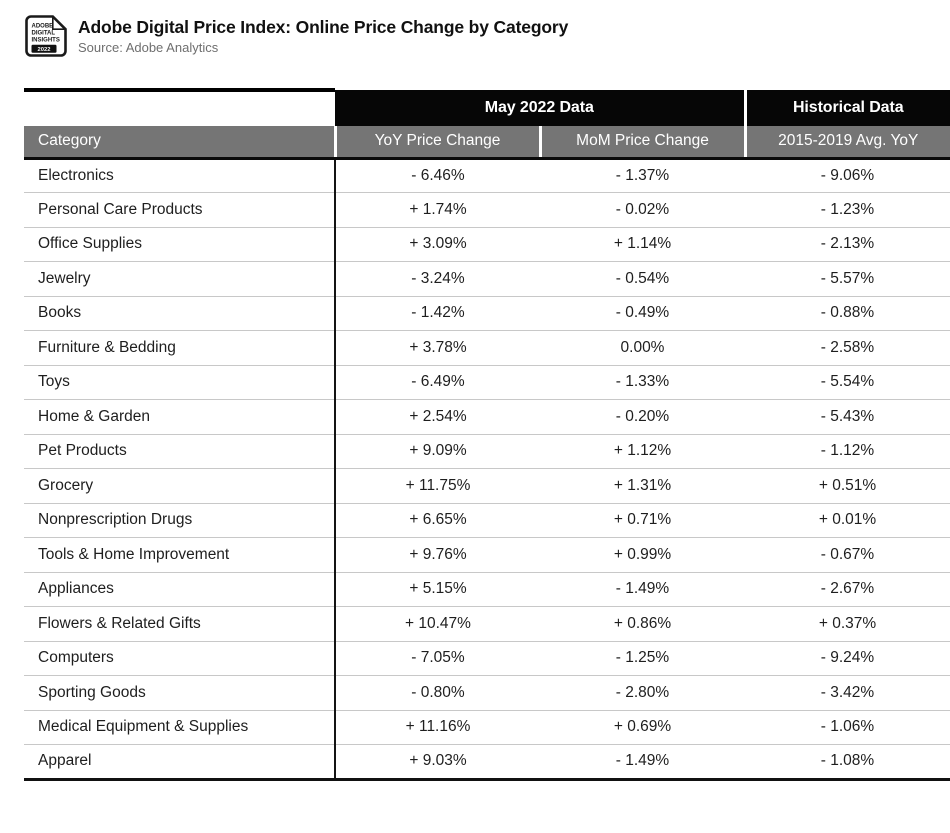  I want to click on table-row: Home & Garden + 2.54% - 0.20% - 5.43%, so click(487, 417).